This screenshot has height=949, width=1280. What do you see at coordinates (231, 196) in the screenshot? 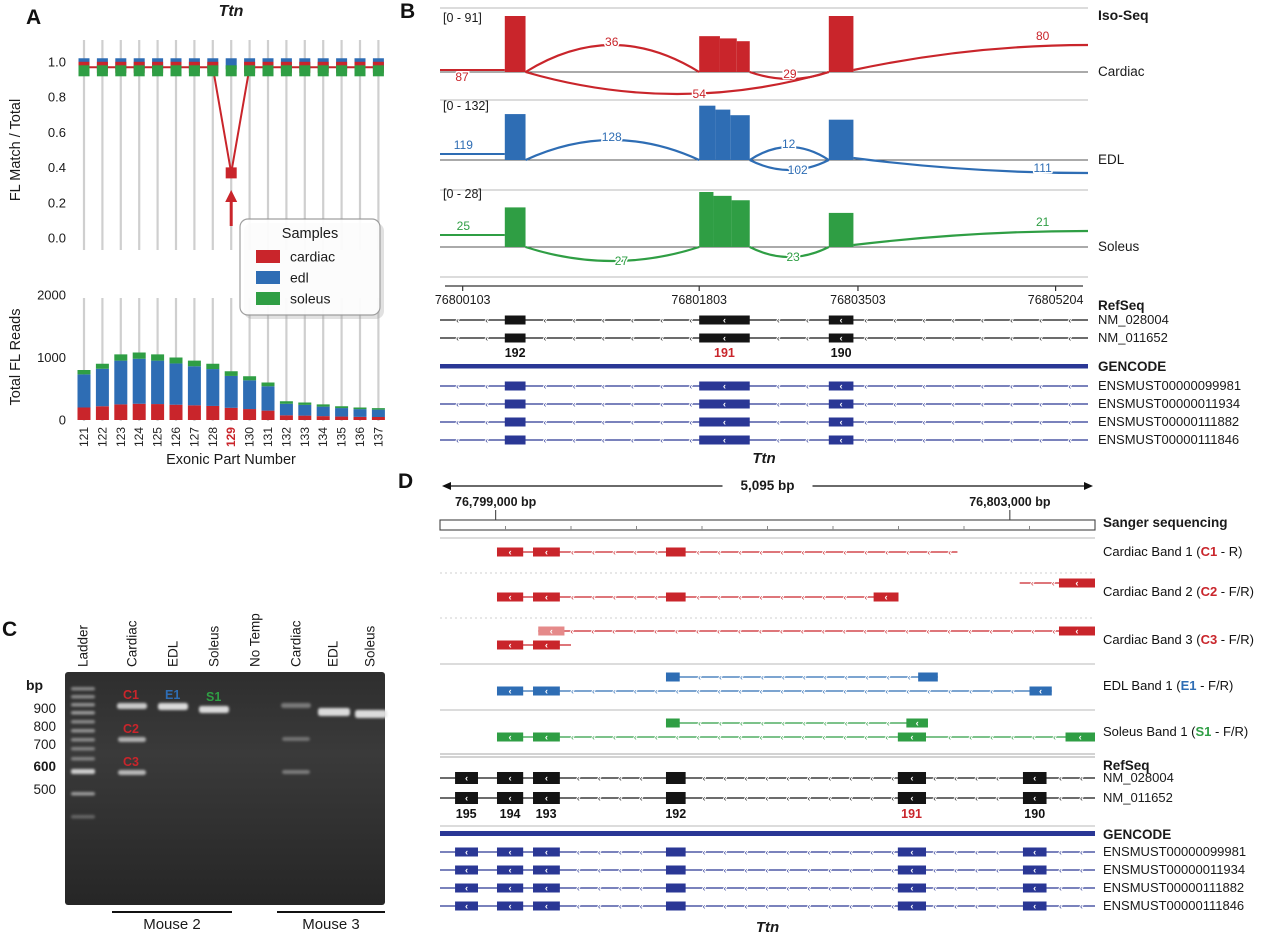
I see `highlight-arrow-head` at bounding box center [231, 196].